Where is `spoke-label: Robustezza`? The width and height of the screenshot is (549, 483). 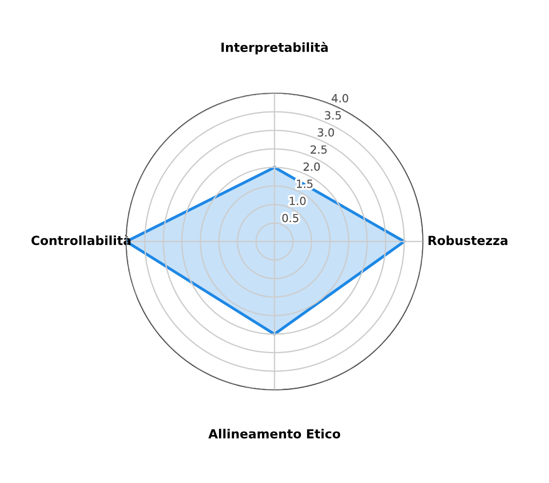
spoke-label: Robustezza is located at coordinates (468, 240).